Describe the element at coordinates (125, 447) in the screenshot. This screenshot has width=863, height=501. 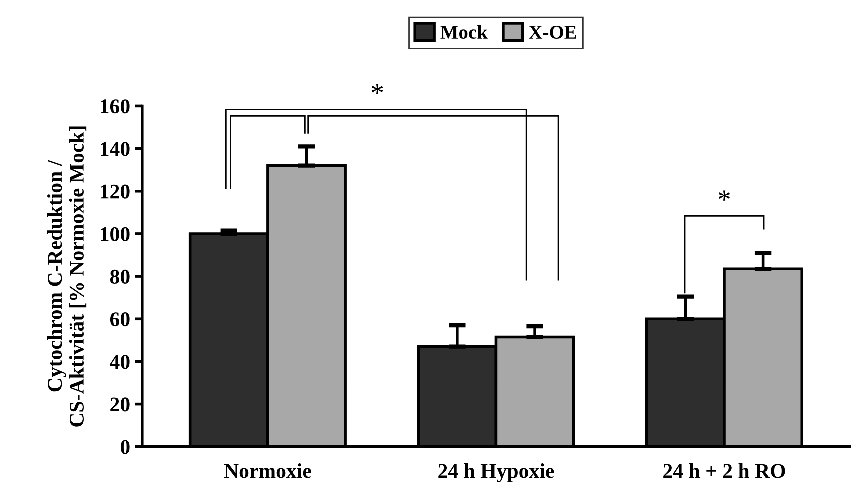
I see `y-tick-label: 0` at that location.